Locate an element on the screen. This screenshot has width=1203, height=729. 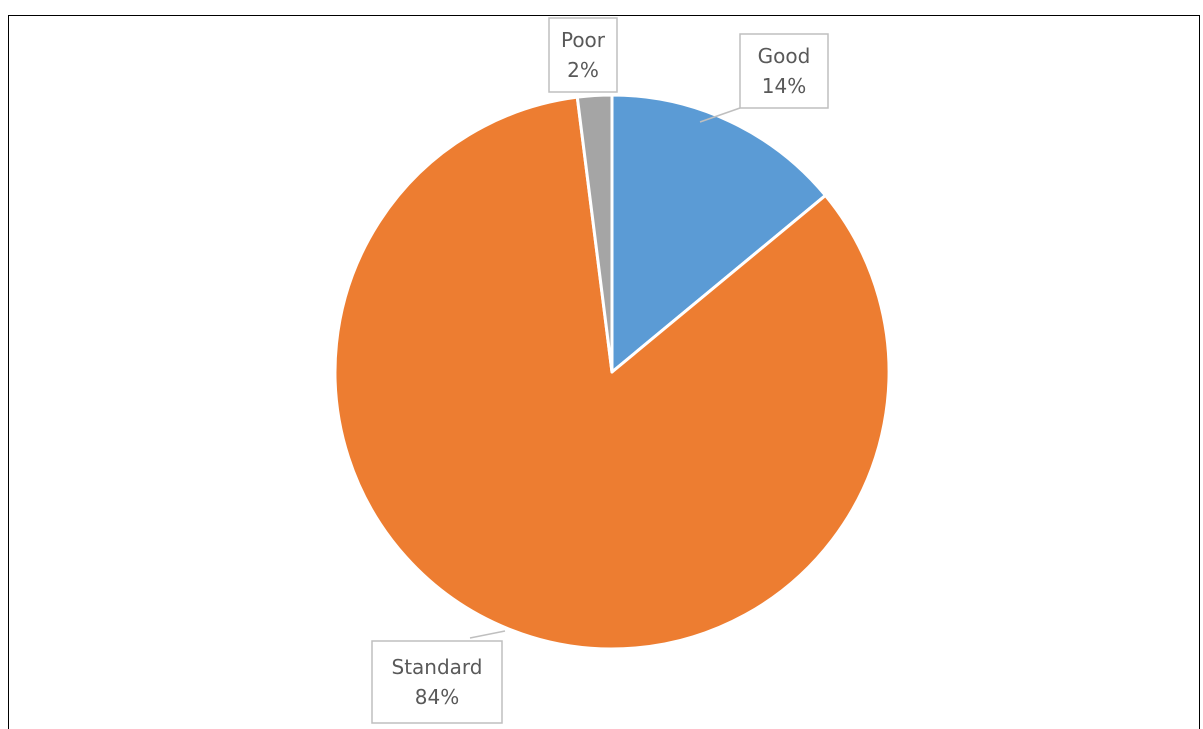
data-label-good: Good 14% is located at coordinates (784, 71).